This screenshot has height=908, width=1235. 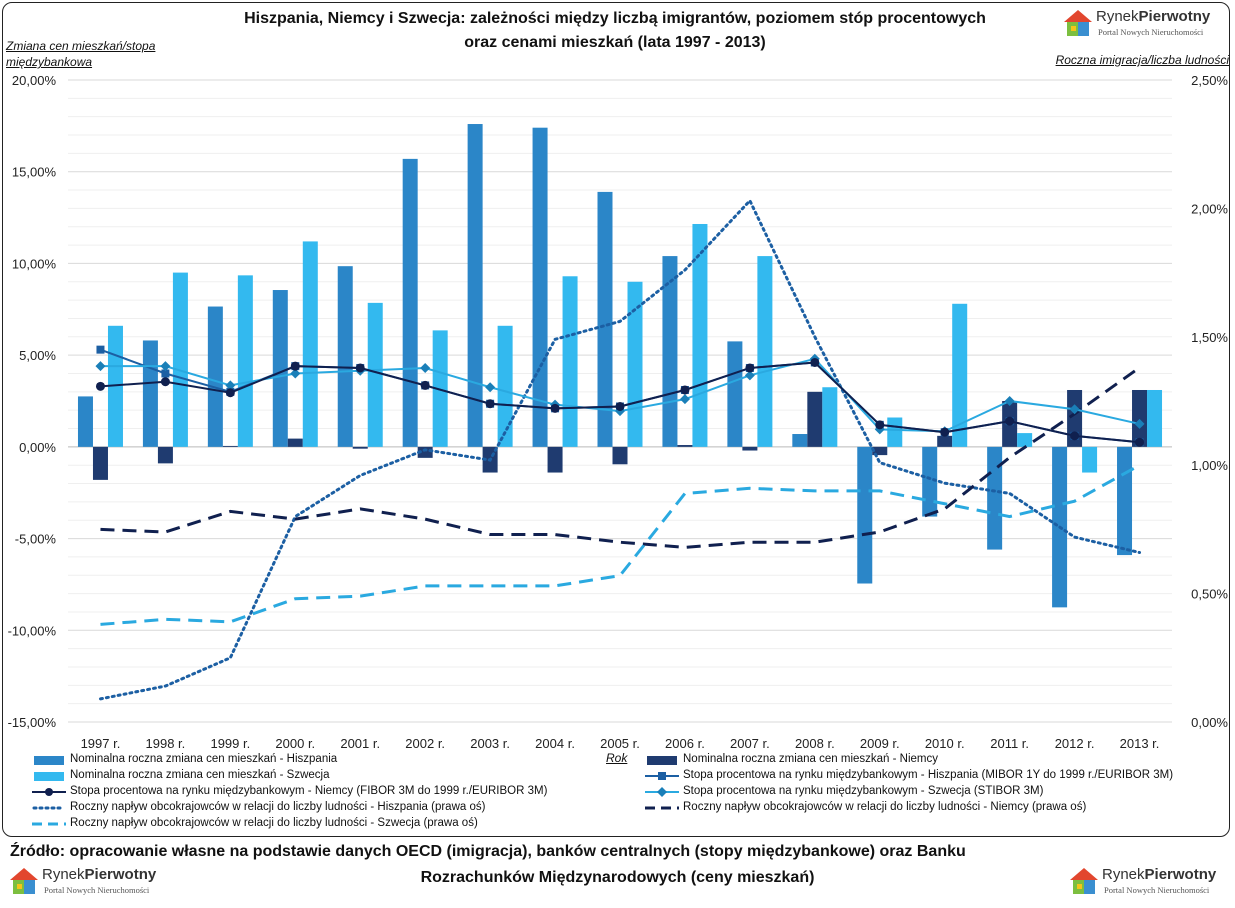 I want to click on x-tick-label: 2001 r., so click(x=360, y=743).